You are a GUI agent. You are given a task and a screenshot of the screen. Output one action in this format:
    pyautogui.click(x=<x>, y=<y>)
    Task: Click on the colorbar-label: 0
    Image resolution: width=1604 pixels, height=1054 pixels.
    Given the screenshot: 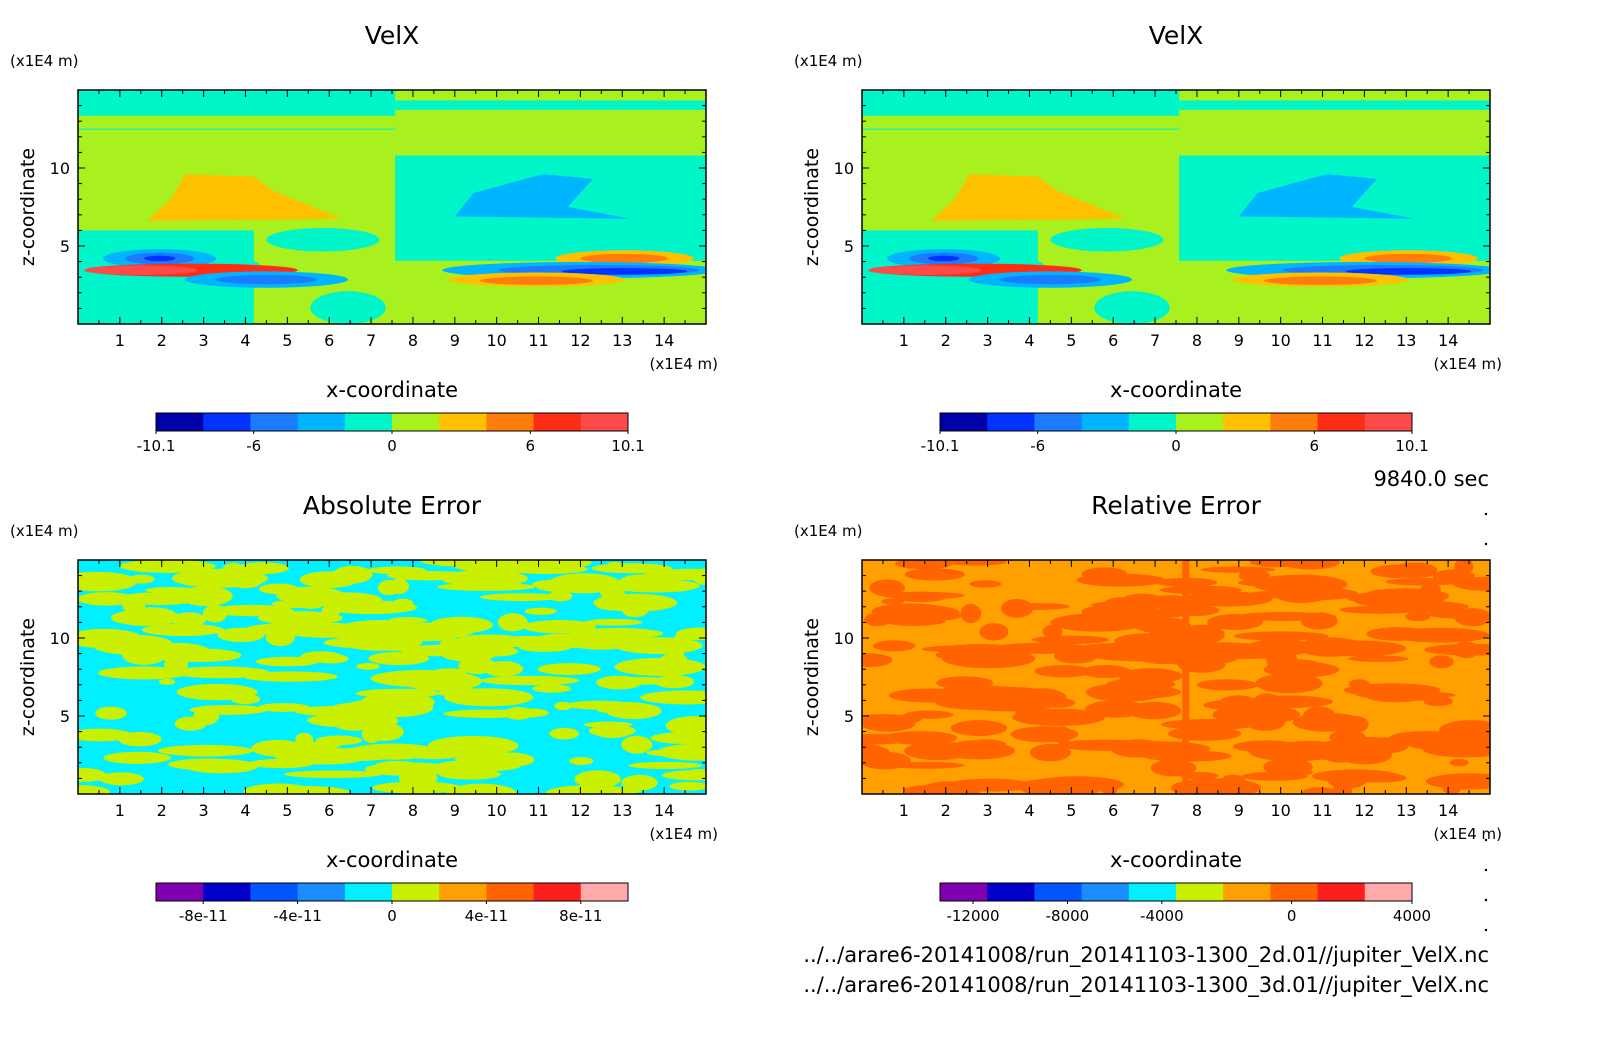 What is the action you would take?
    pyautogui.click(x=1292, y=916)
    